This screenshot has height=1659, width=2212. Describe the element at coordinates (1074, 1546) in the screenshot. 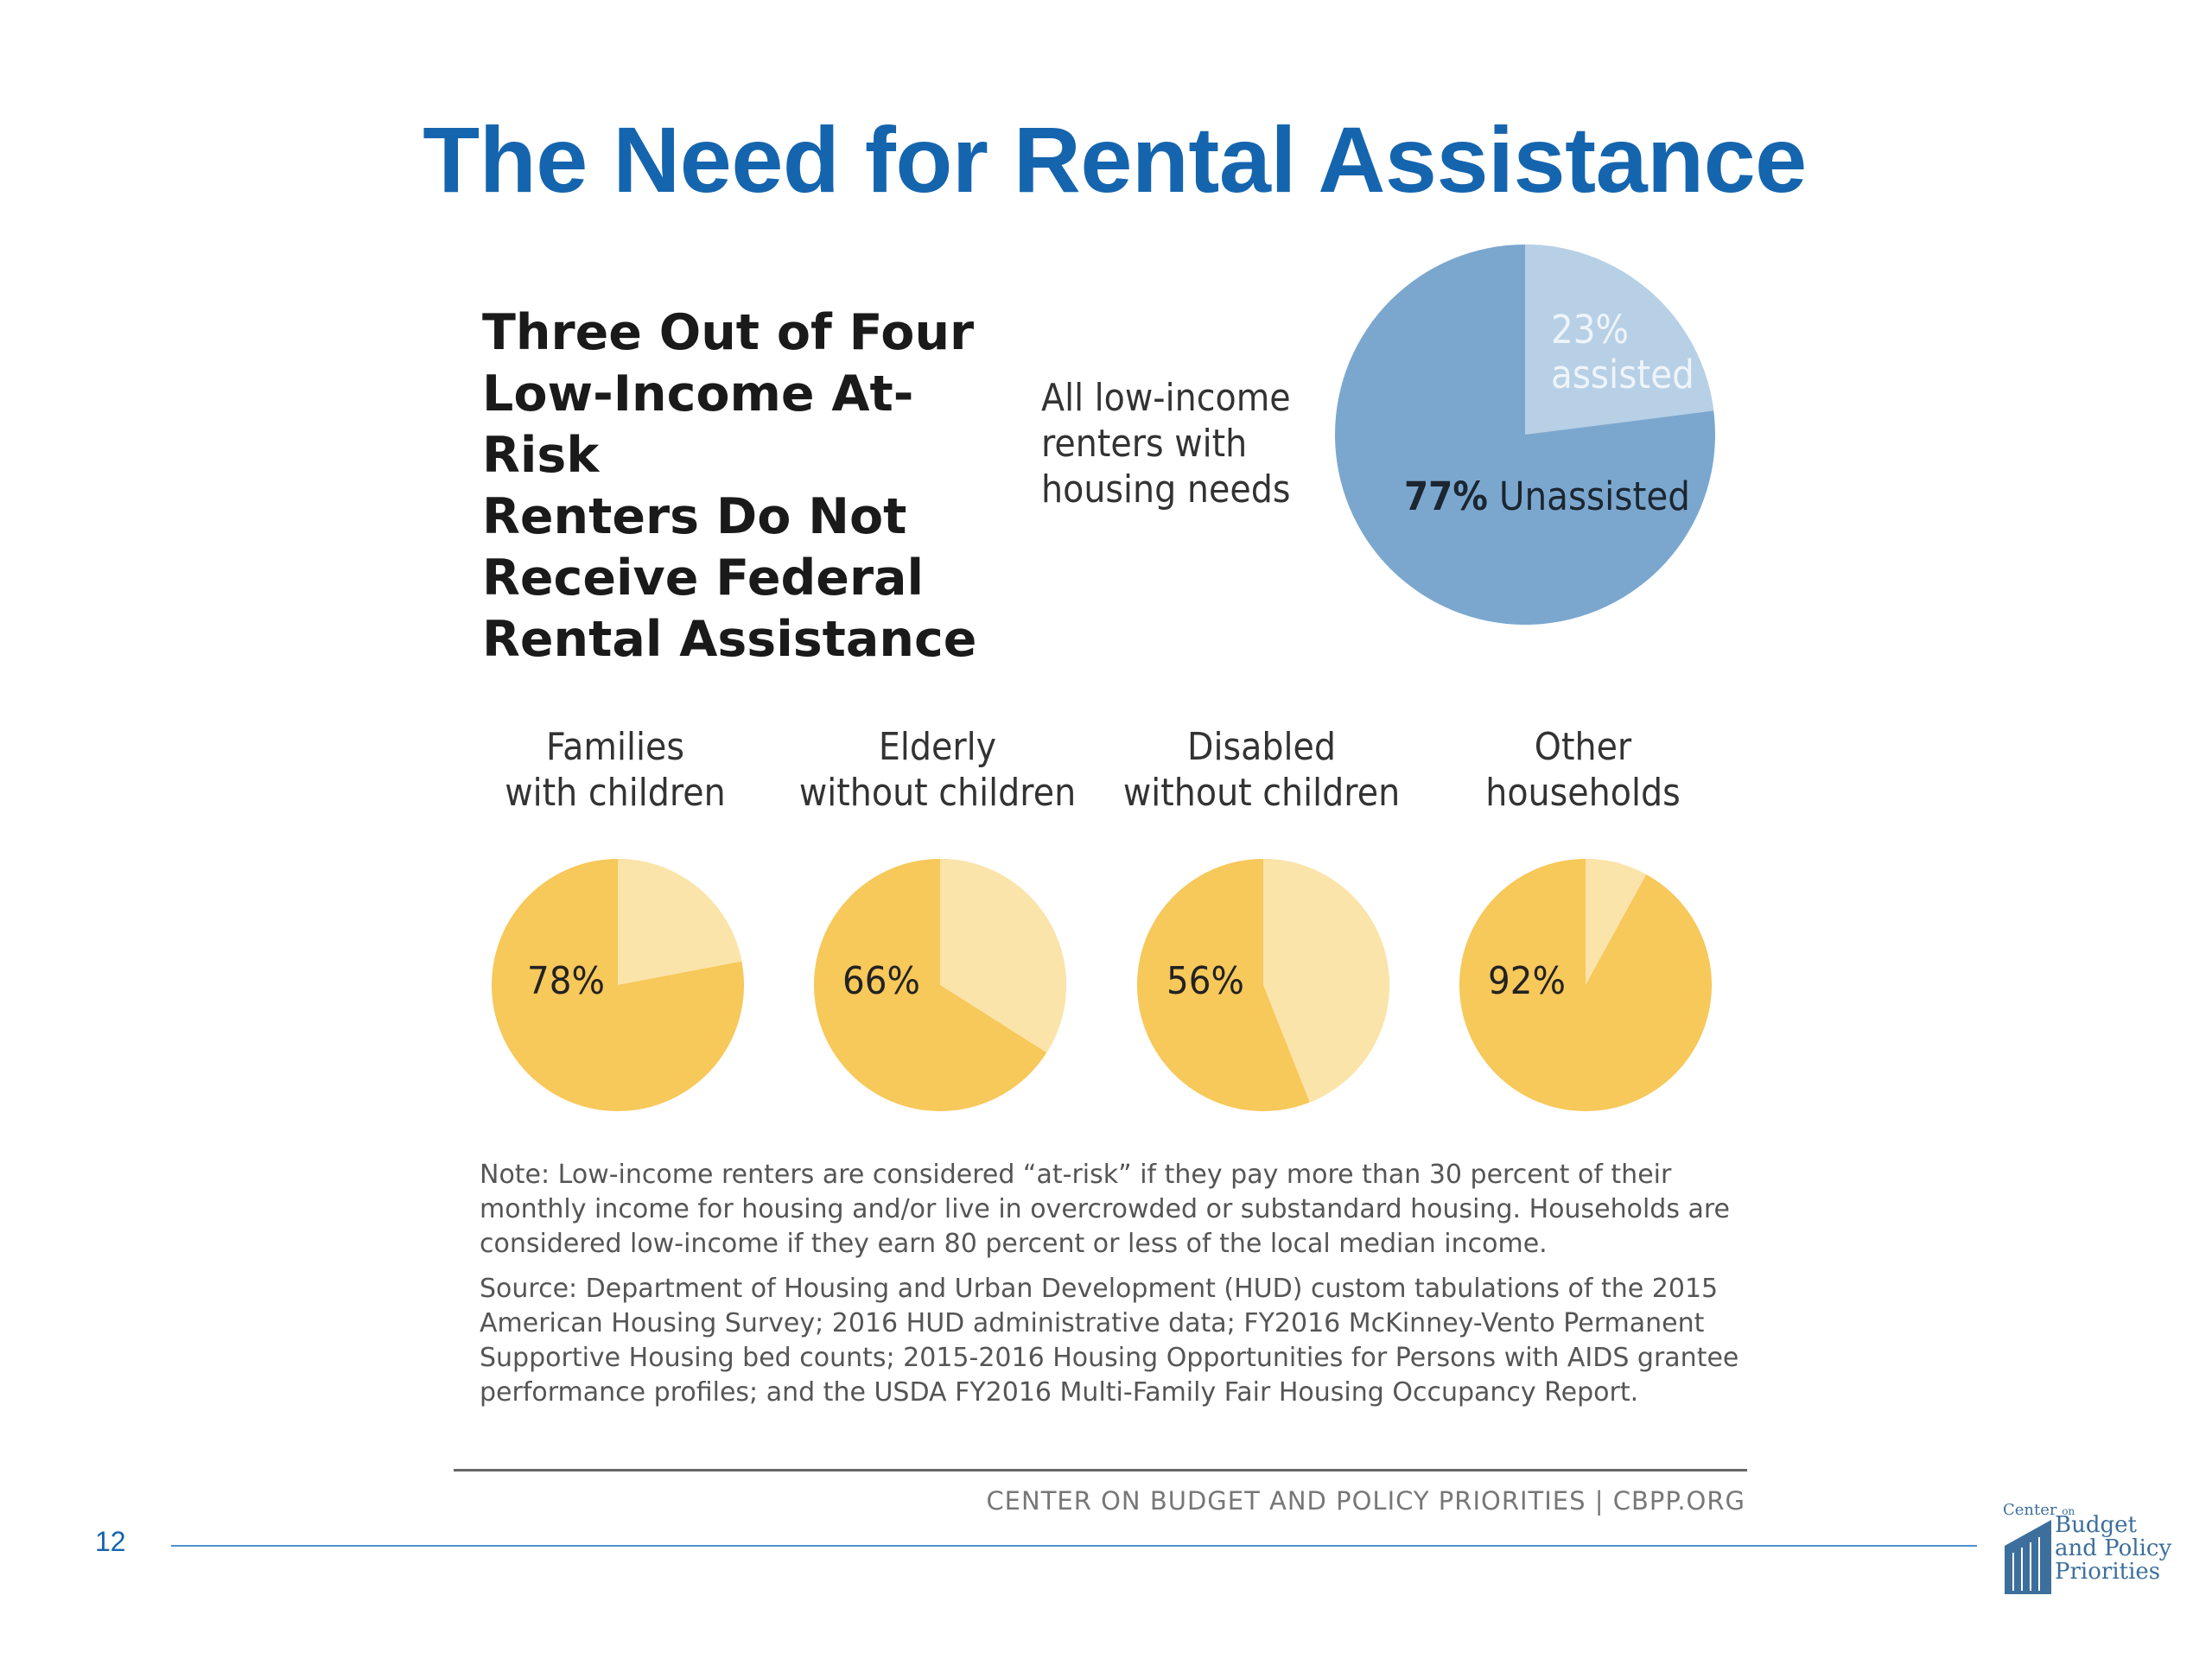

I see `slide-footer-rule` at that location.